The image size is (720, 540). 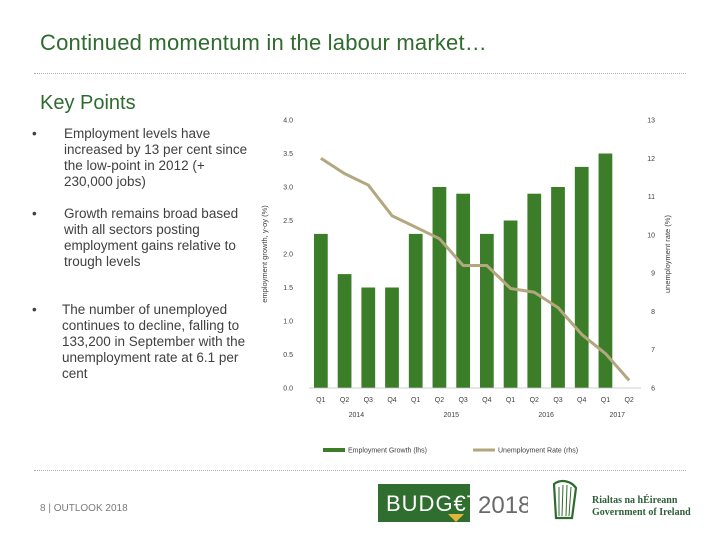 What do you see at coordinates (538, 451) in the screenshot?
I see `legend-label-unemployment: Unemployment Rate (rhs)` at bounding box center [538, 451].